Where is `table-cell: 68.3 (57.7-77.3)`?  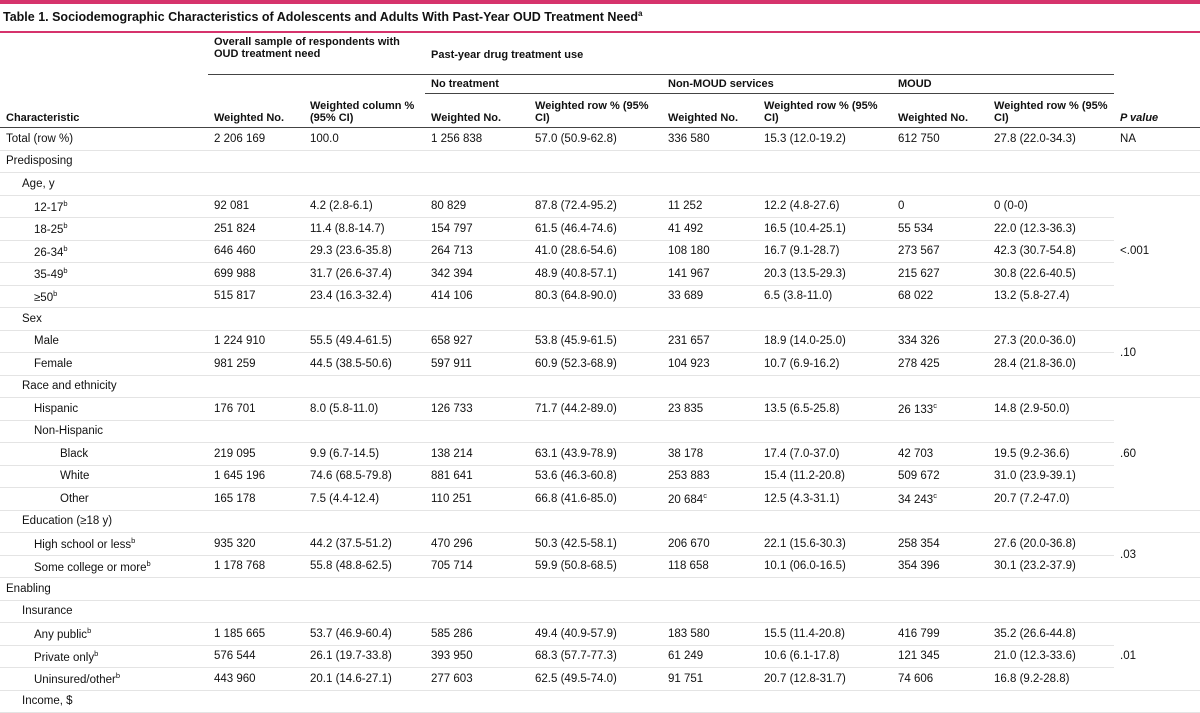 table-cell: 68.3 (57.7-77.3) is located at coordinates (596, 656).